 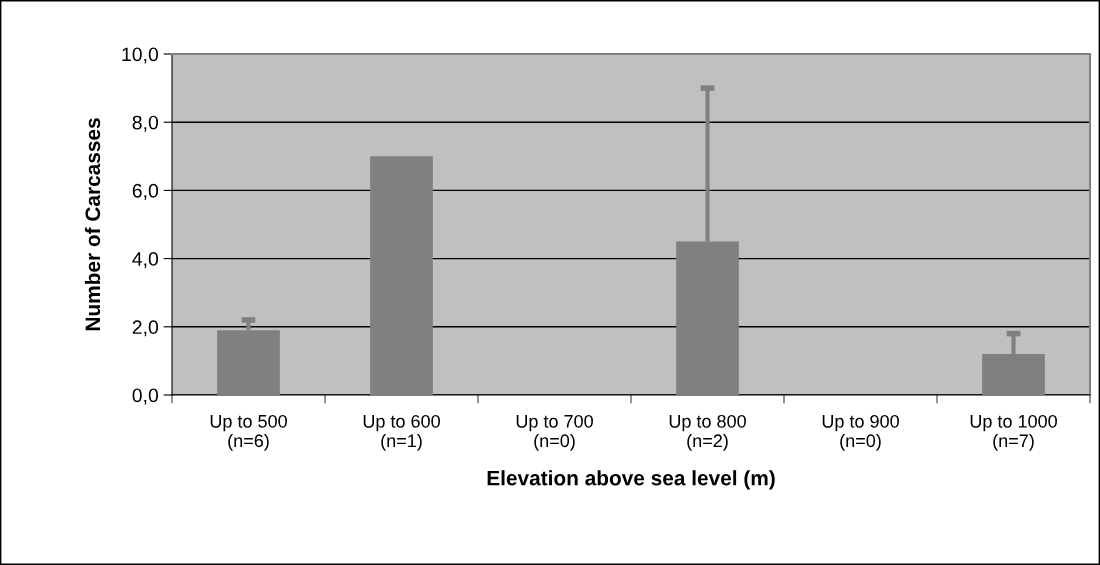 What do you see at coordinates (145, 191) in the screenshot?
I see `y-tick-label: 6,0` at bounding box center [145, 191].